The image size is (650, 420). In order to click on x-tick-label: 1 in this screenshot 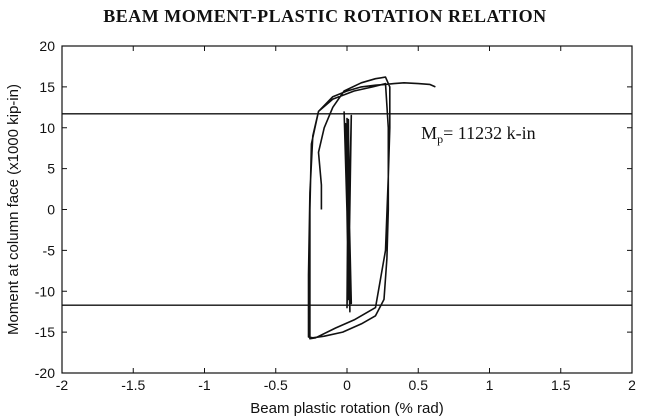, I will do `click(490, 385)`.